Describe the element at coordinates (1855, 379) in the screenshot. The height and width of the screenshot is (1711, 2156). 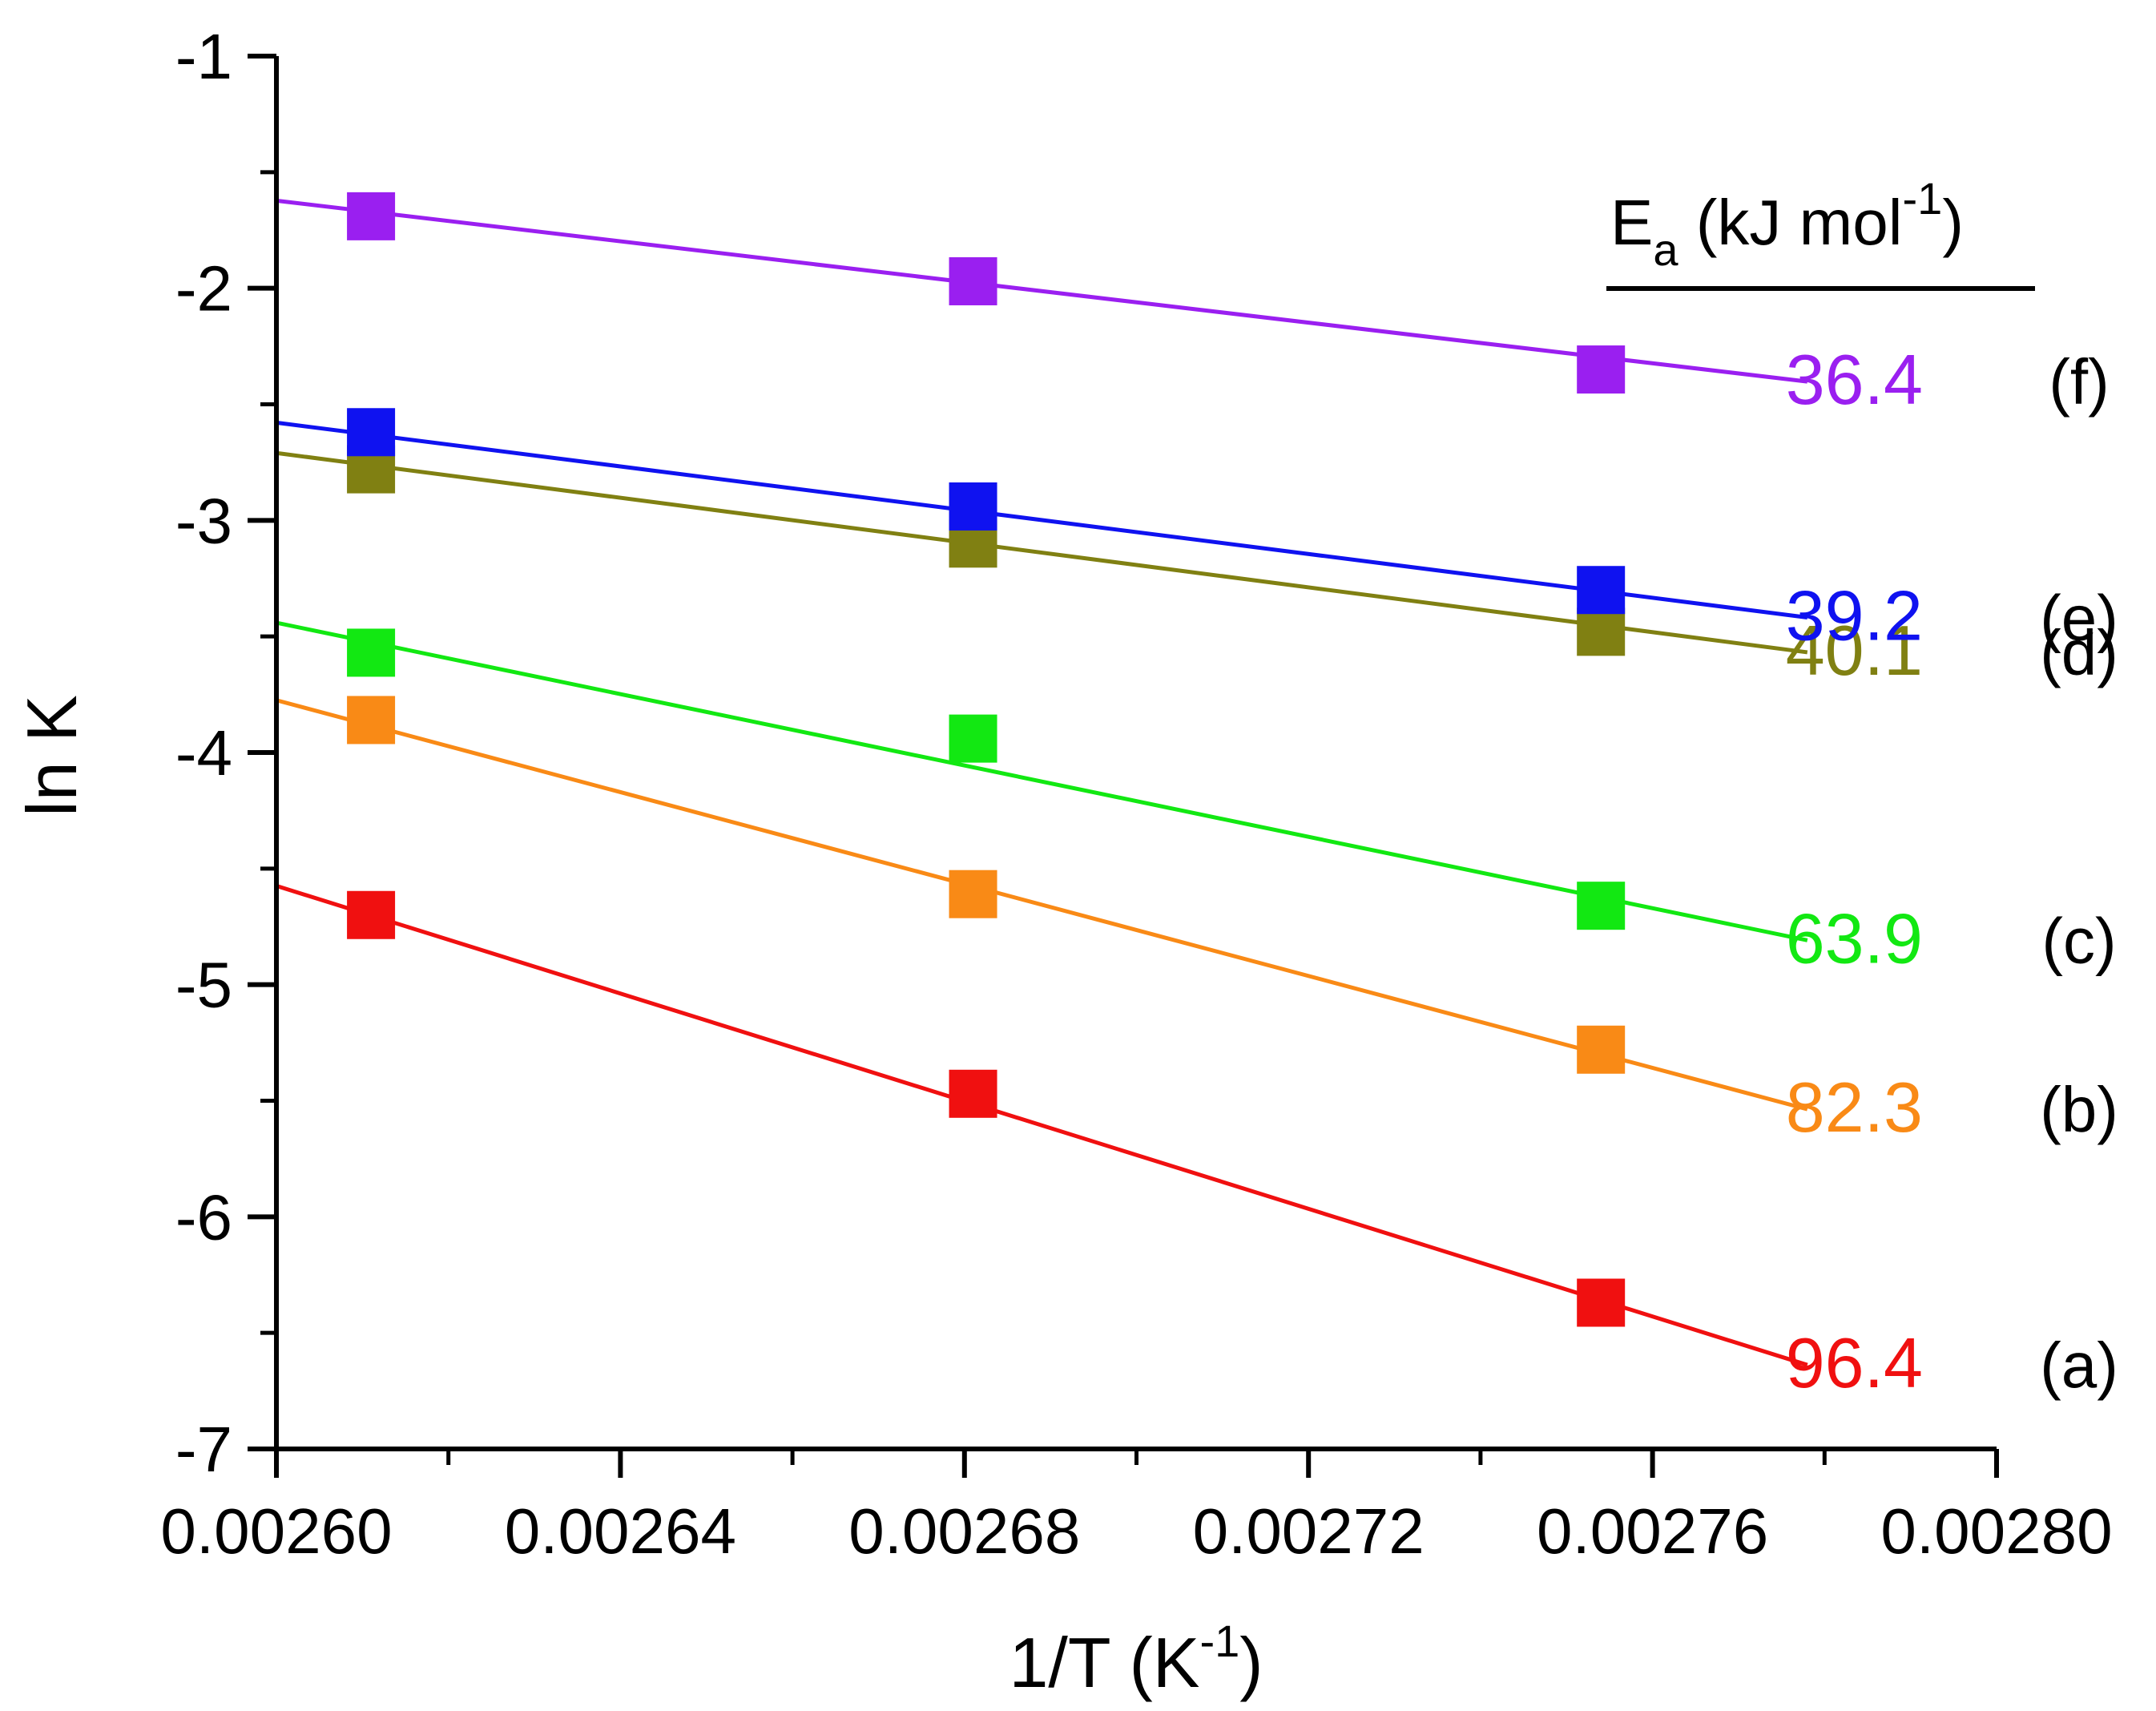
I see `ea-value-5: 36.4` at that location.